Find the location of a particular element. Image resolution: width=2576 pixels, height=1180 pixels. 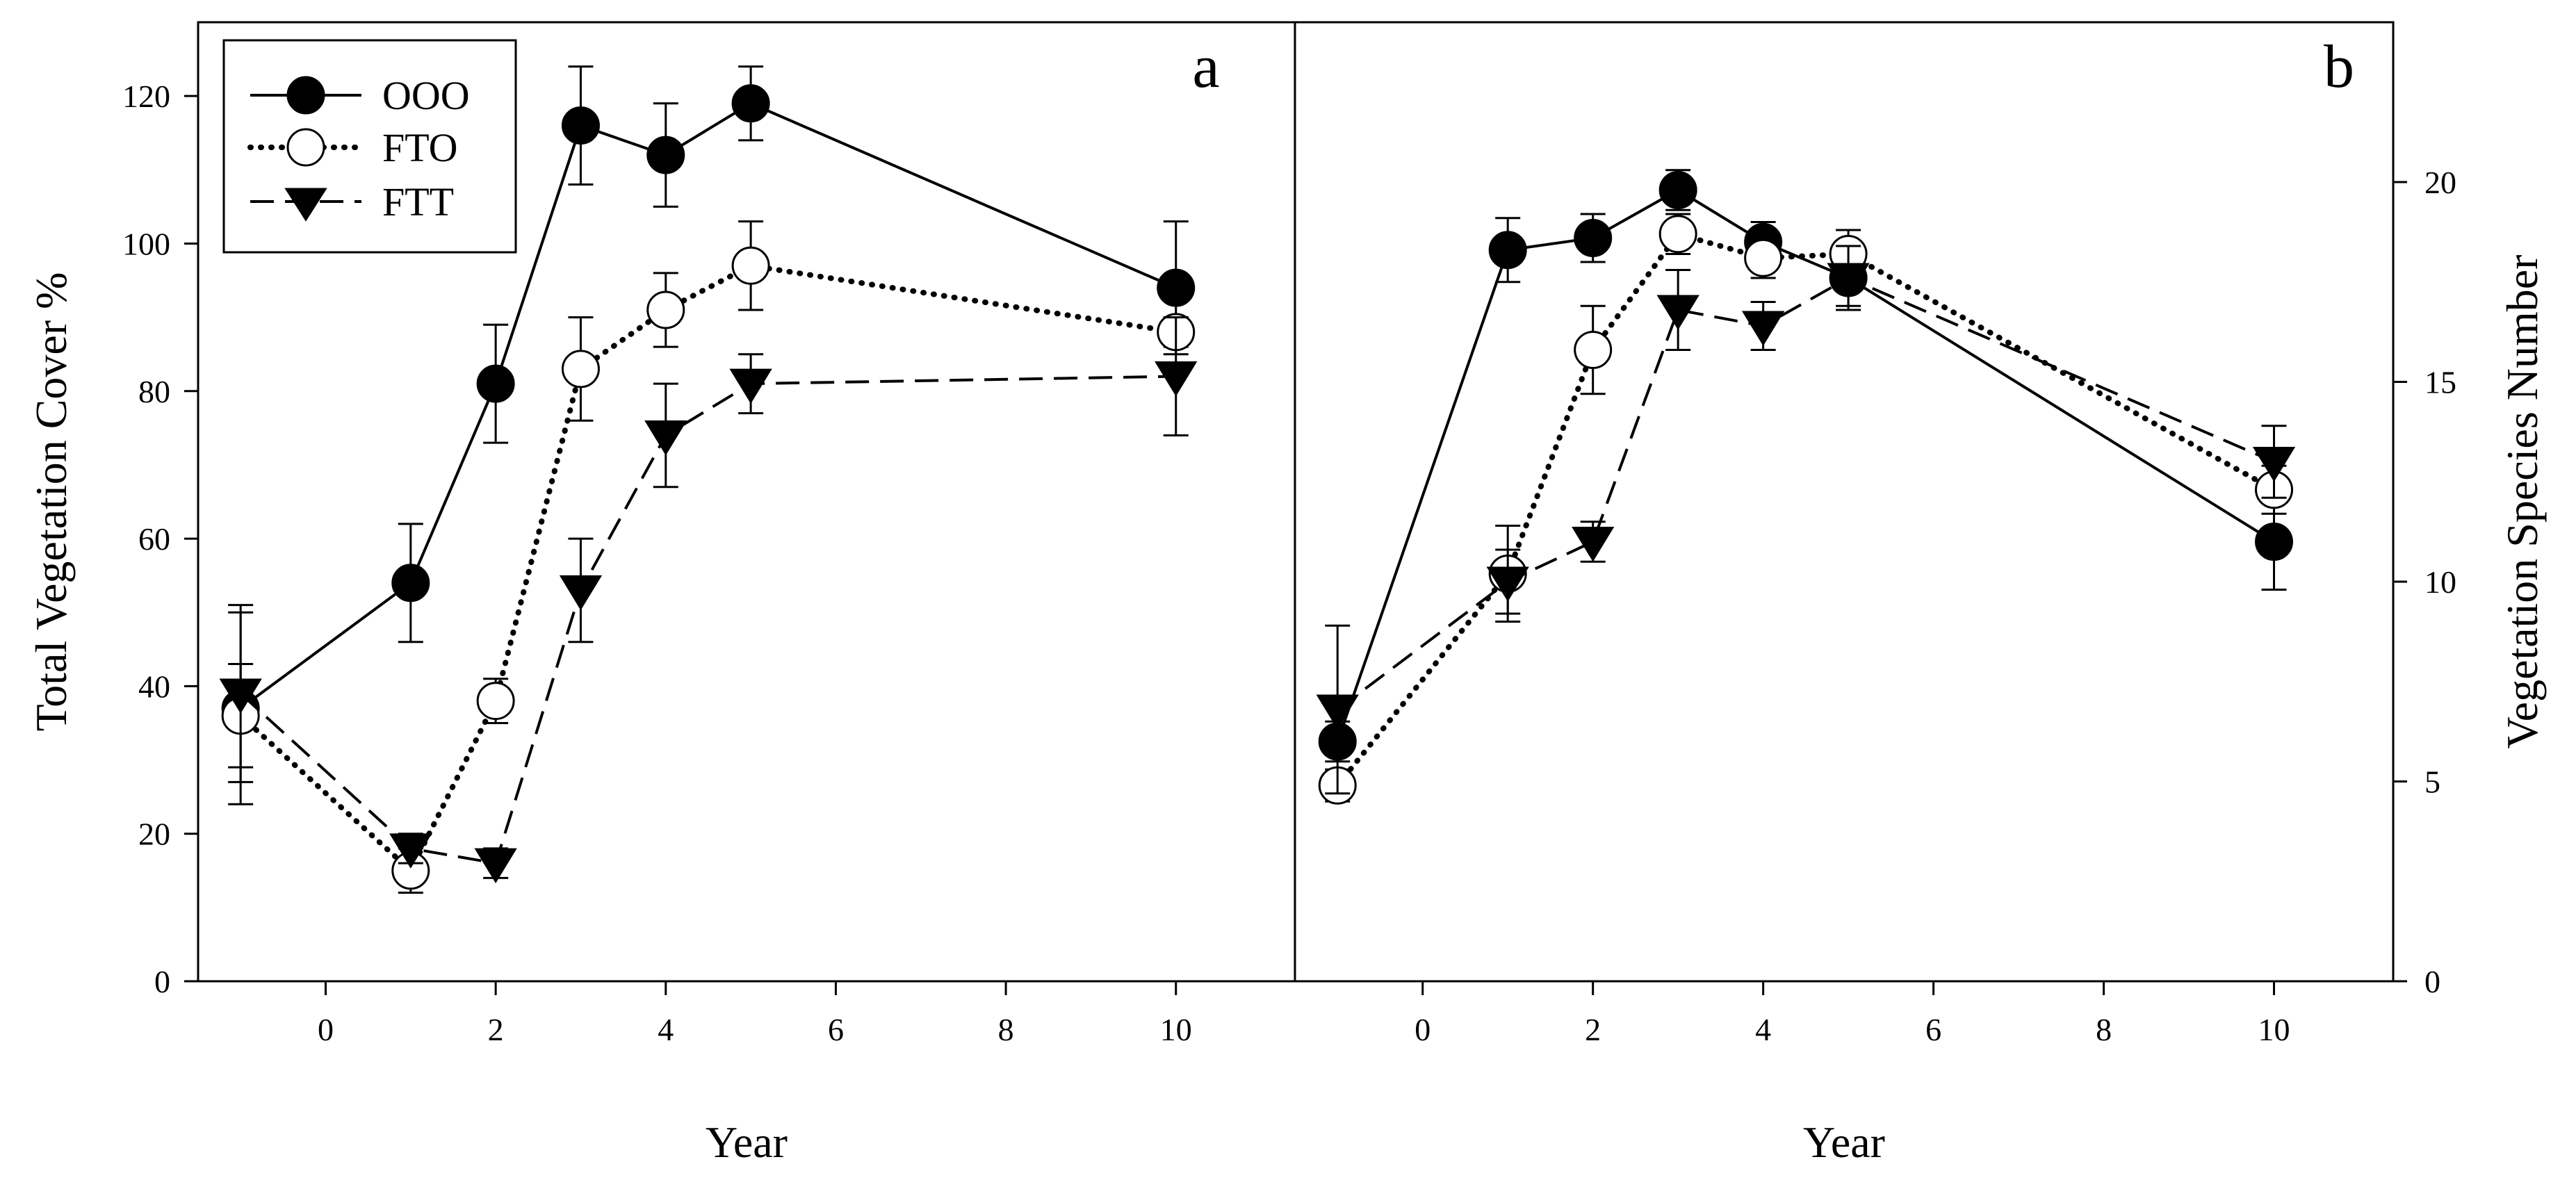

legend: OOO FTO FTT is located at coordinates (369, 147).